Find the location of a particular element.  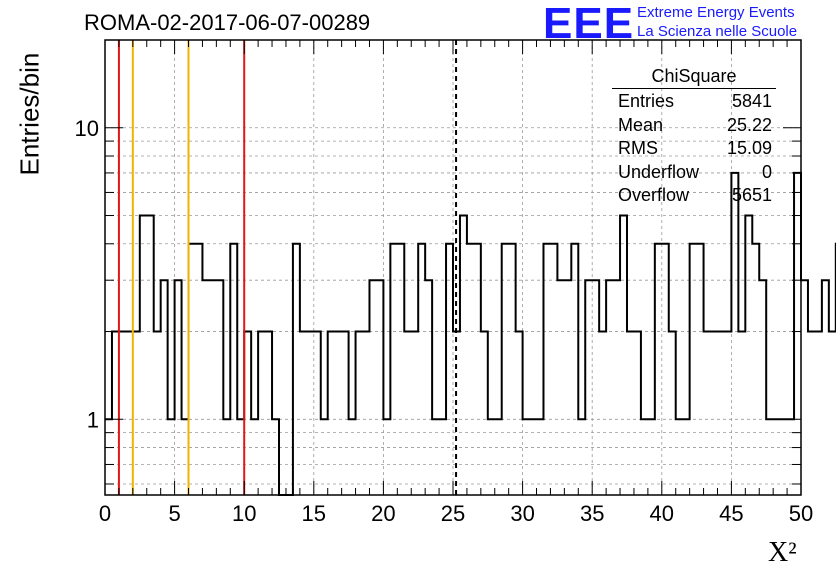

x-tick-label: 25 is located at coordinates (453, 513).